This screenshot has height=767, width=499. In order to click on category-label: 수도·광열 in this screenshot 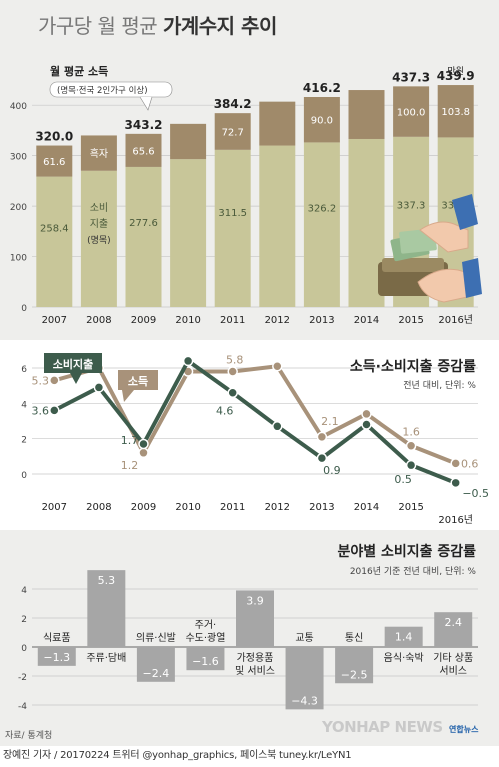, I will do `click(205, 638)`.